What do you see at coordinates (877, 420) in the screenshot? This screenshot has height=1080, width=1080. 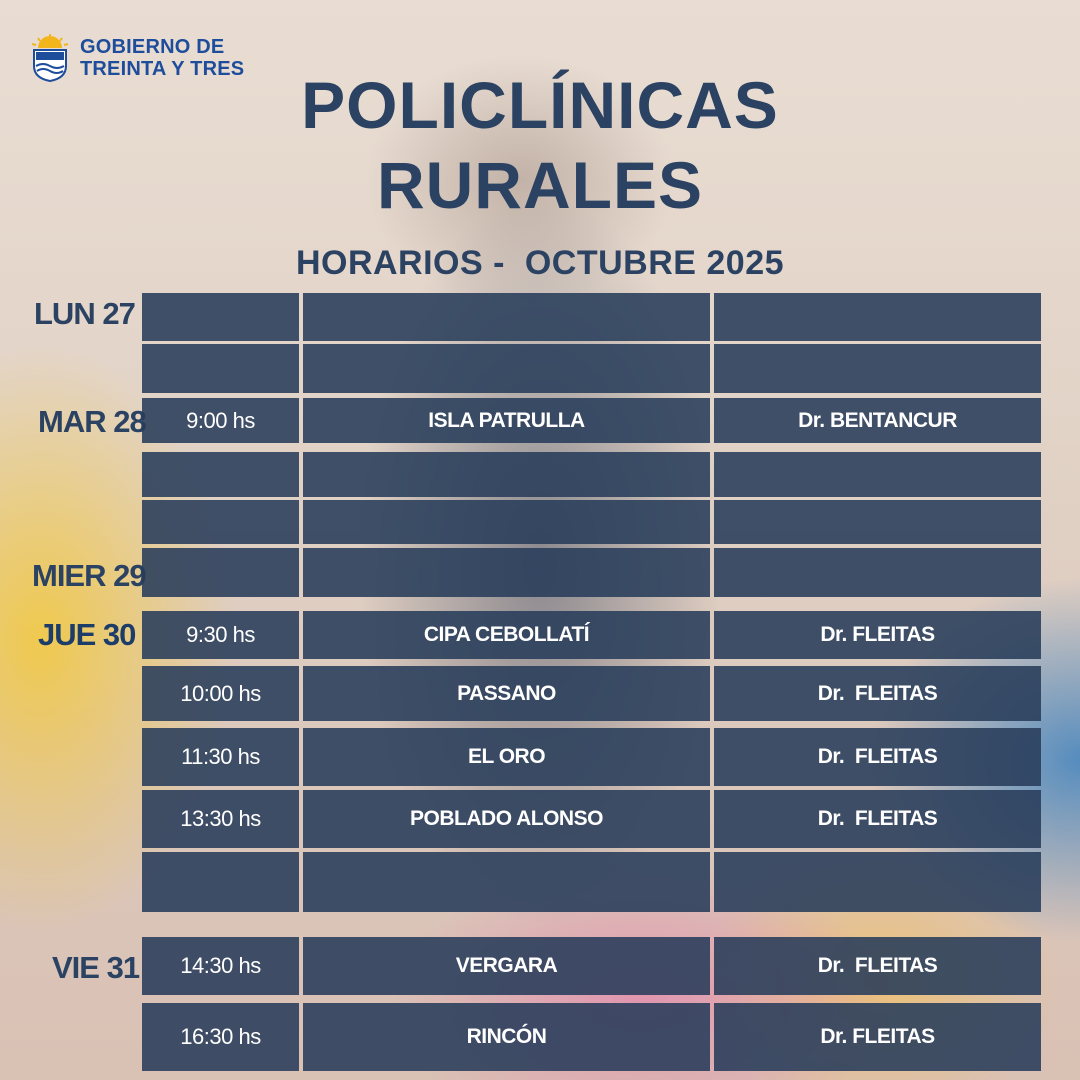 I see `doctor-cell: Dr. BENTANCUR` at bounding box center [877, 420].